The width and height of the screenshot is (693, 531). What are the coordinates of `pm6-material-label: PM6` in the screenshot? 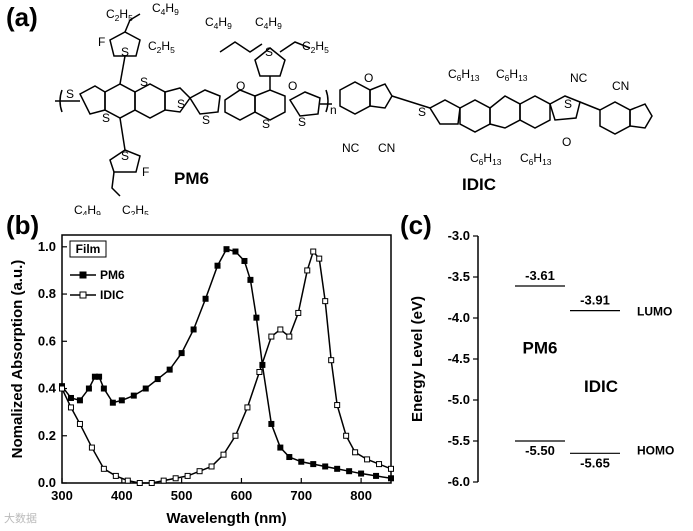 It's located at (540, 348).